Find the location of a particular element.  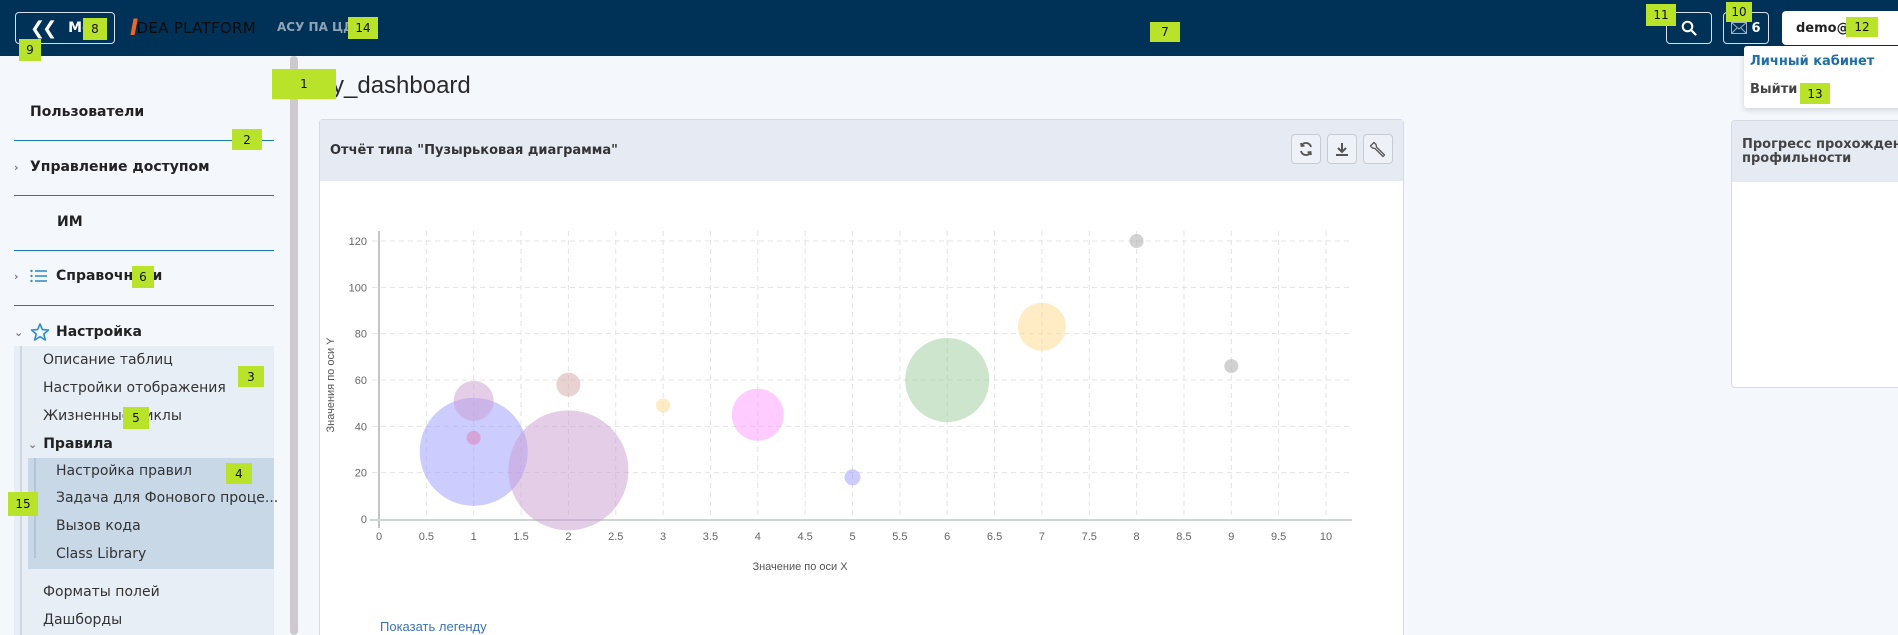

sidebar-item-label: Управление доступом is located at coordinates (120, 167).